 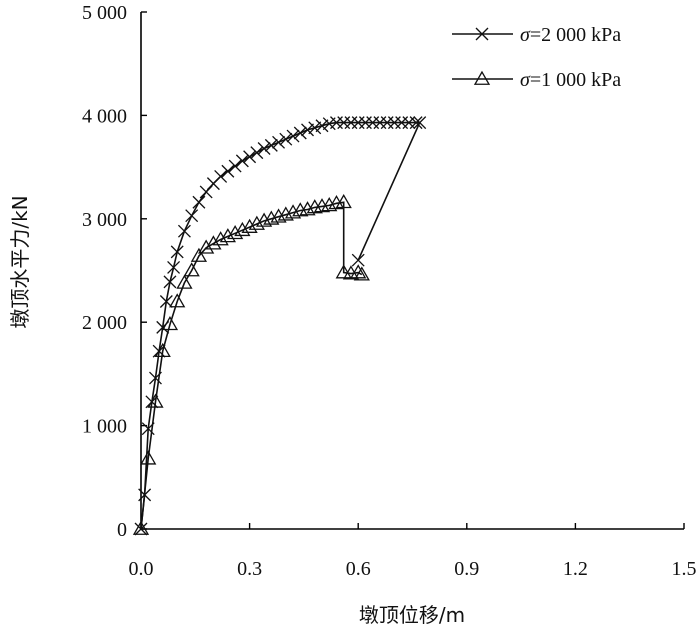 I want to click on y-tick-label: 3 000, so click(x=104, y=220).